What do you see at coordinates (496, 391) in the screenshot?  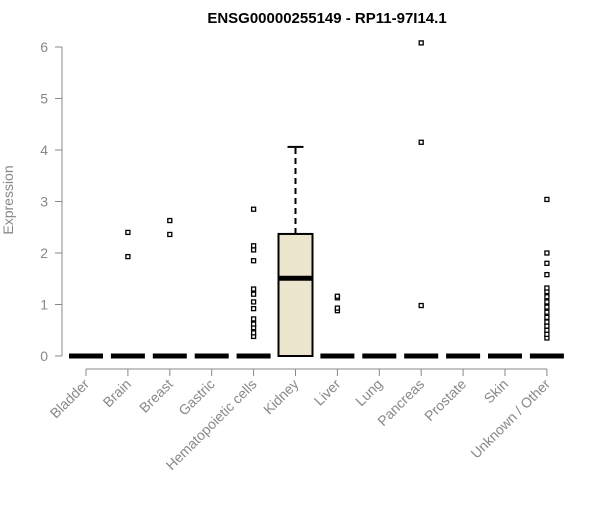 I see `x-tick-label: Skin` at bounding box center [496, 391].